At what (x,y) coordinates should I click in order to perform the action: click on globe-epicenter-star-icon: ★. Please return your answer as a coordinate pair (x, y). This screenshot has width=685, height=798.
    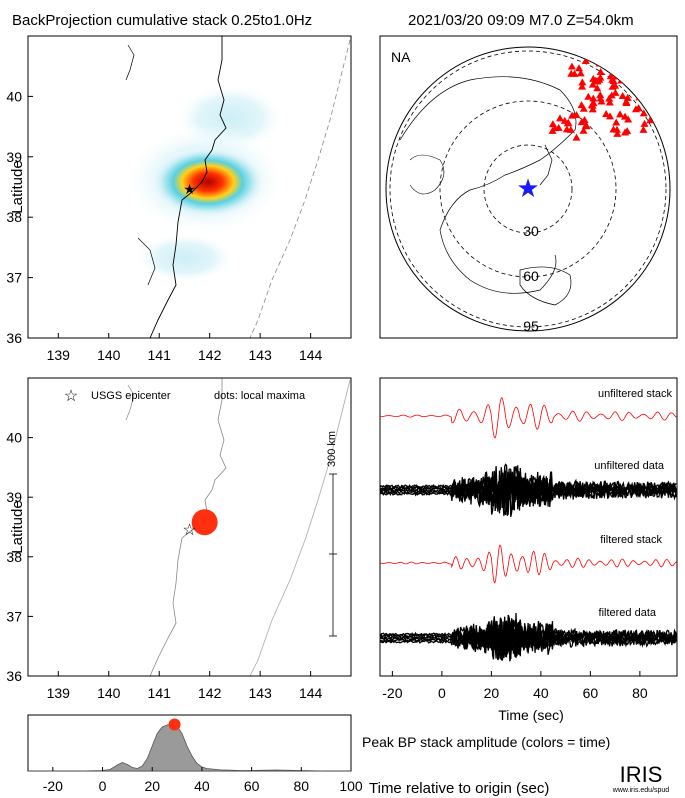
    Looking at the image, I should click on (527, 188).